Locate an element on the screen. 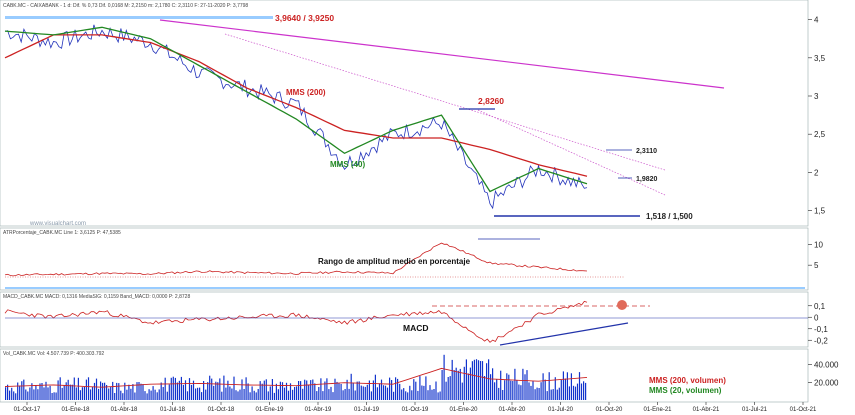 The image size is (855, 415). long-trendline is located at coordinates (442, 54).